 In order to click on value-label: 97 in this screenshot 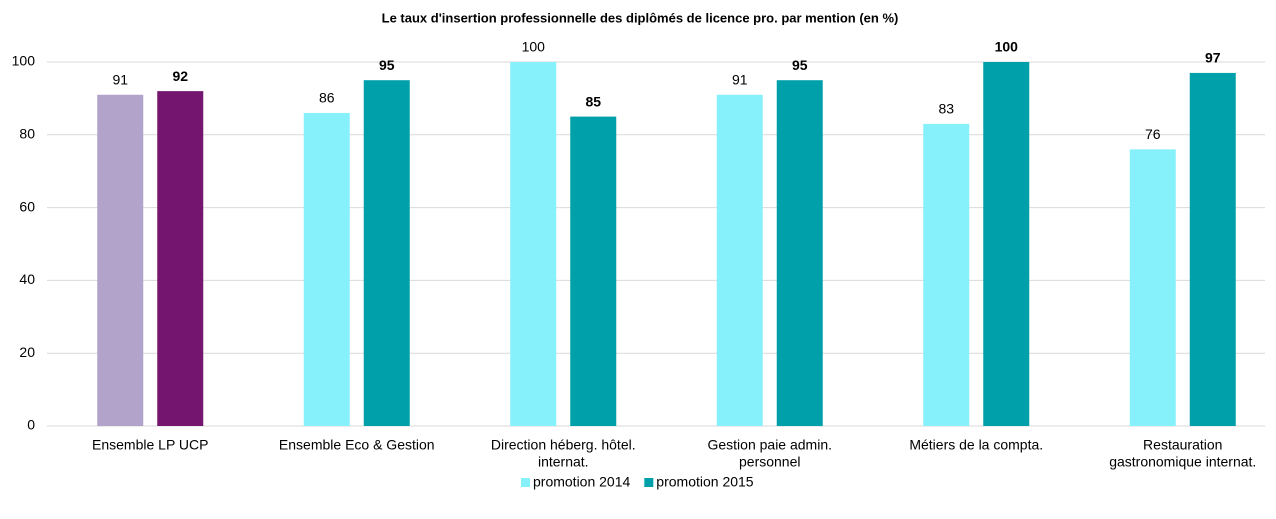, I will do `click(1213, 58)`.